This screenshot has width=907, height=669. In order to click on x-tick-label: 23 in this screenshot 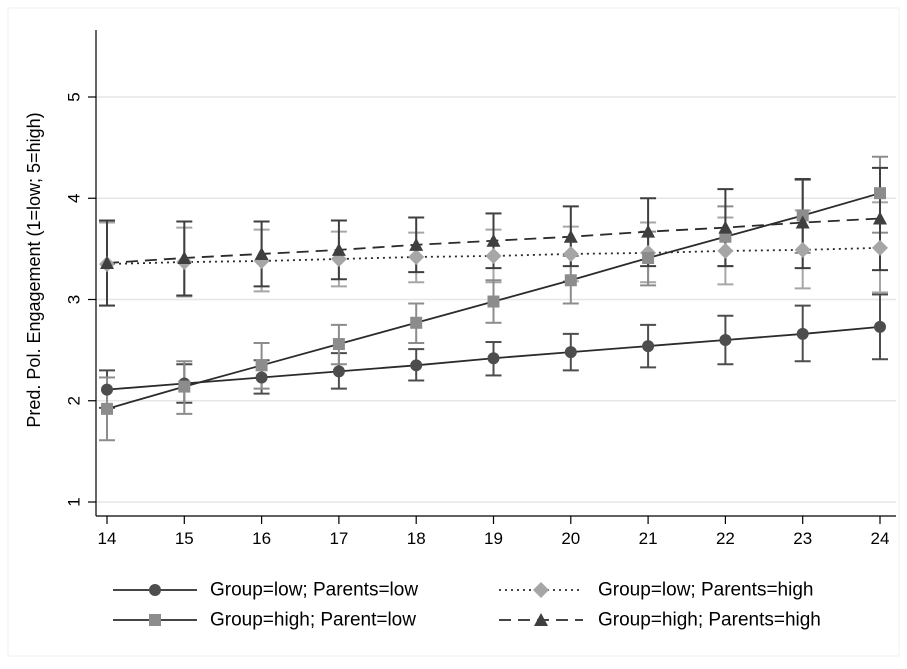, I will do `click(802, 538)`.